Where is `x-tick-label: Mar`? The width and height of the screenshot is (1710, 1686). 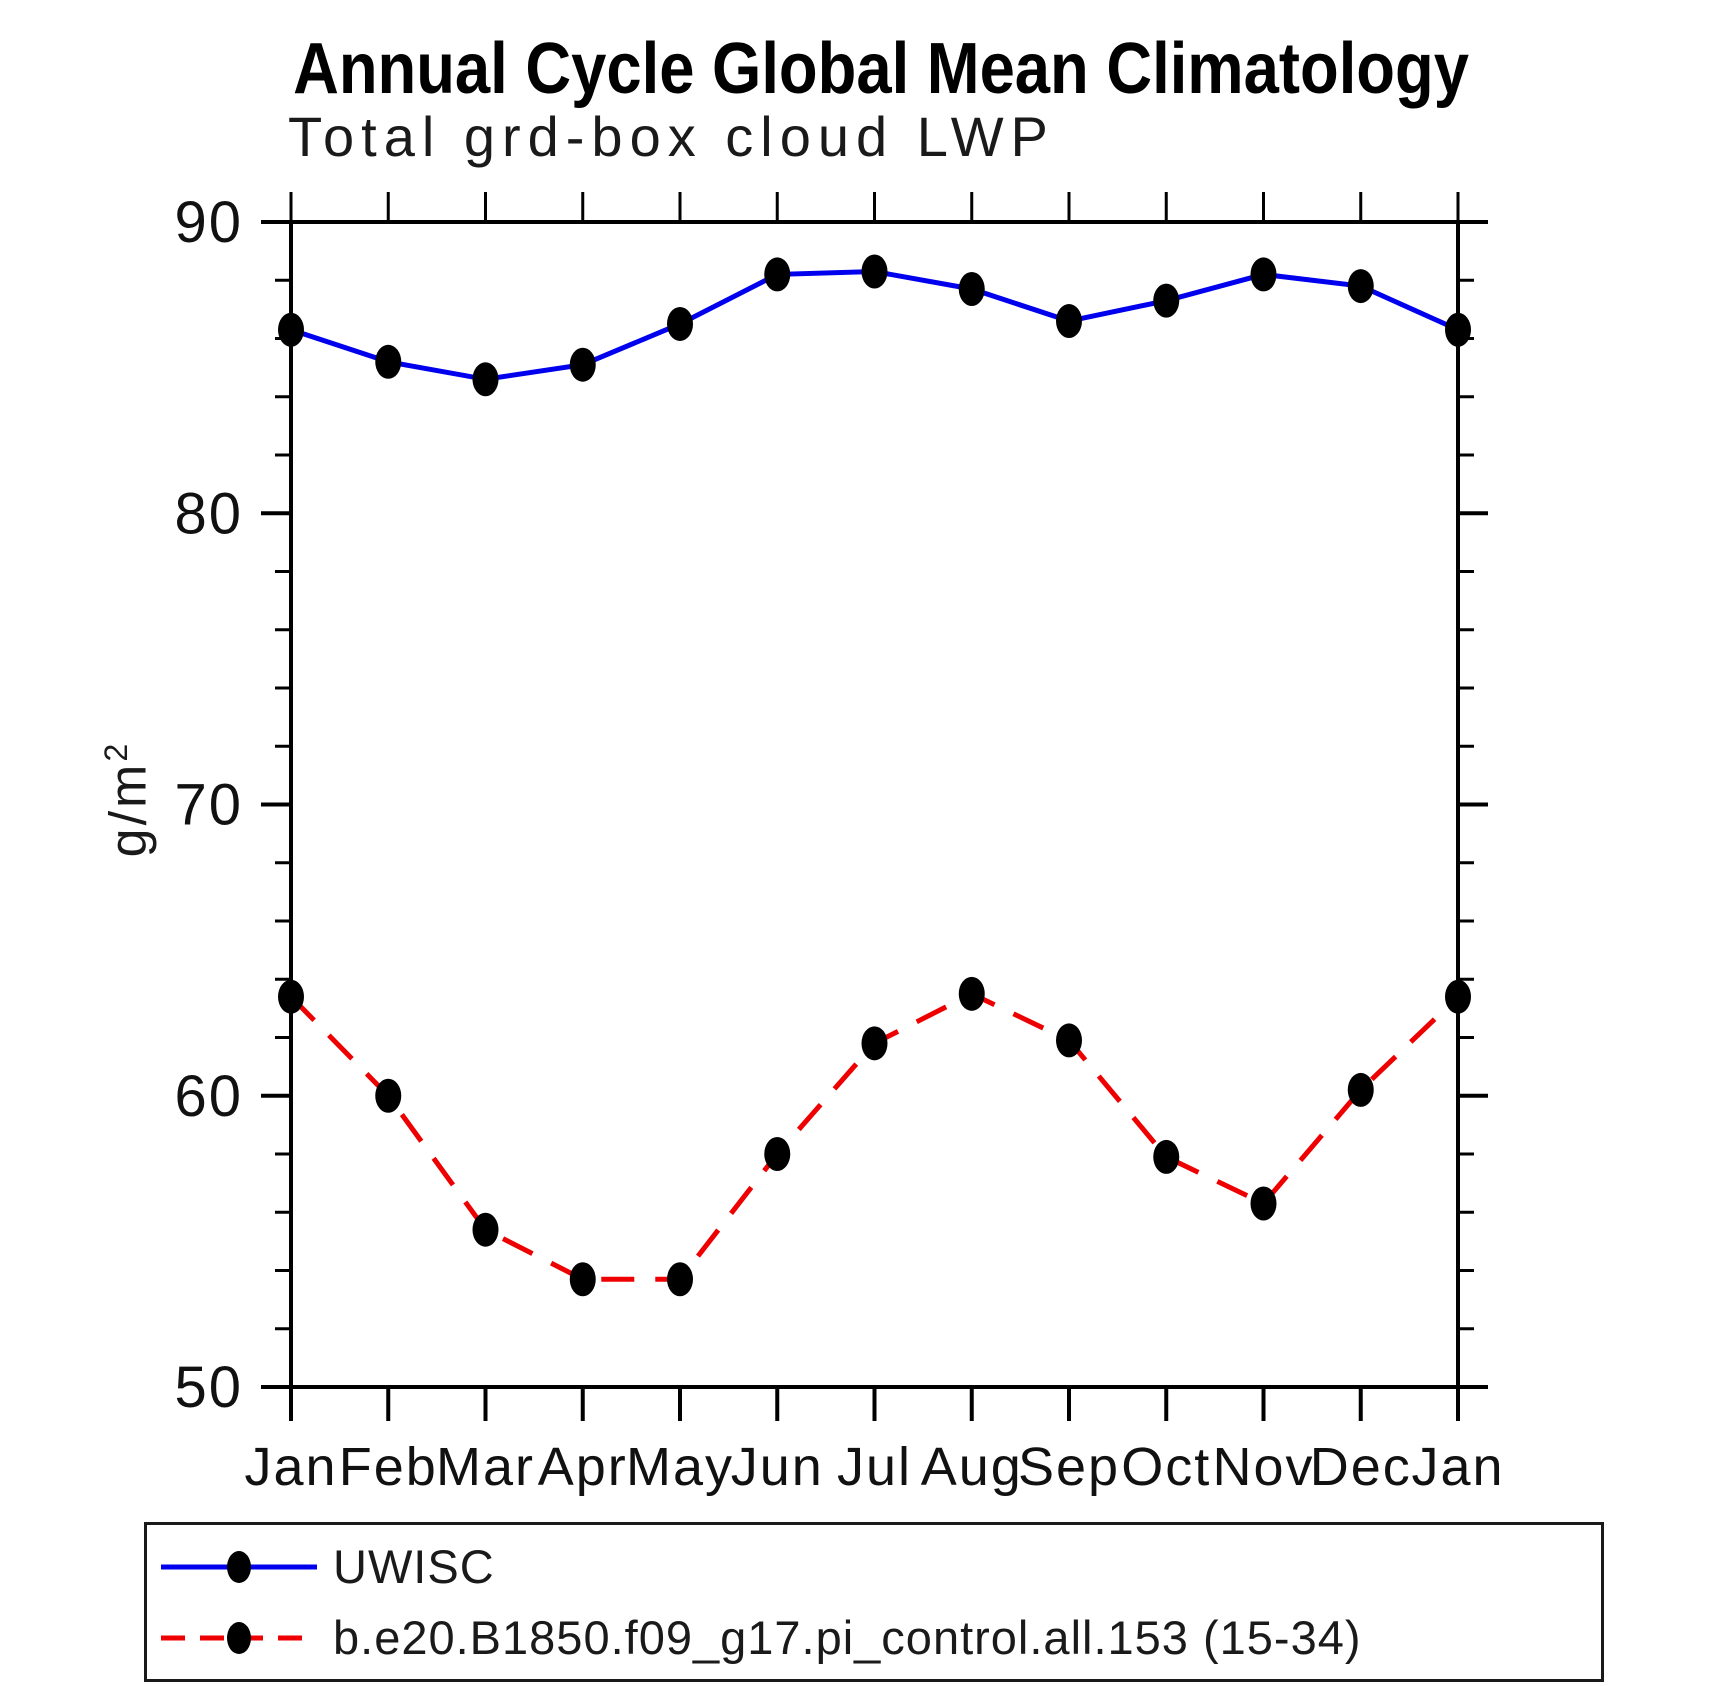
x-tick-label: Mar is located at coordinates (485, 1467).